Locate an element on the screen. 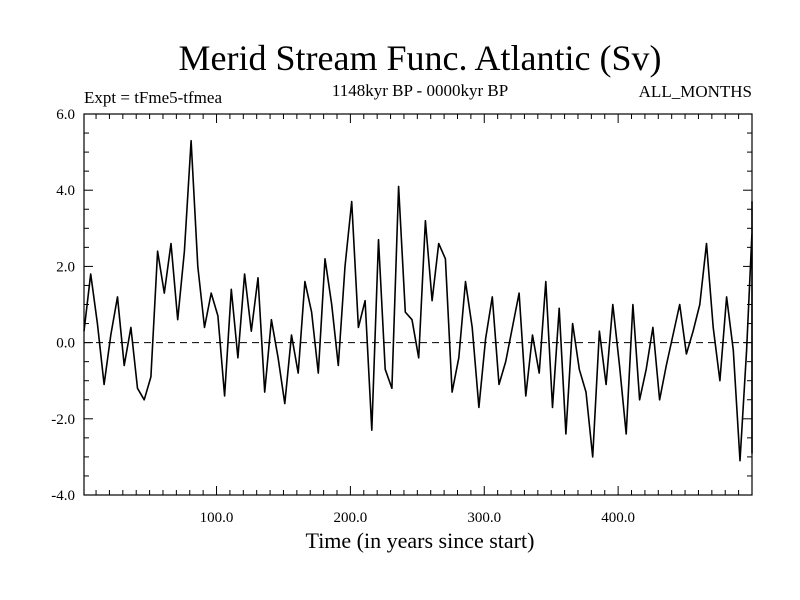  subtitle-left: Expt = tFme5-tfmea is located at coordinates (153, 97).